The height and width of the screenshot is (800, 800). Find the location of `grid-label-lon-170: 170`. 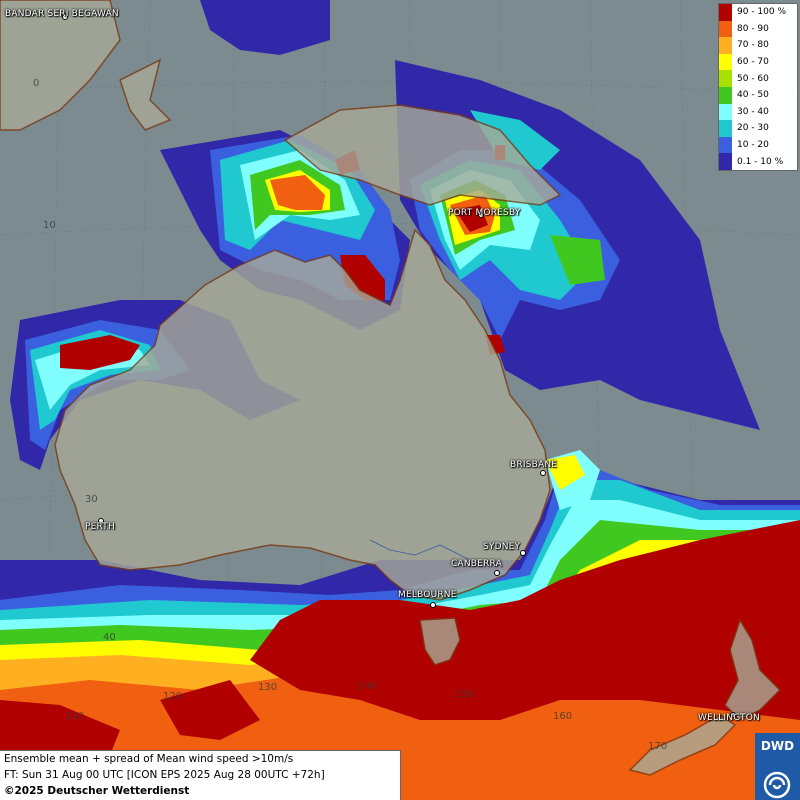

grid-label-lon-170: 170 is located at coordinates (658, 746).